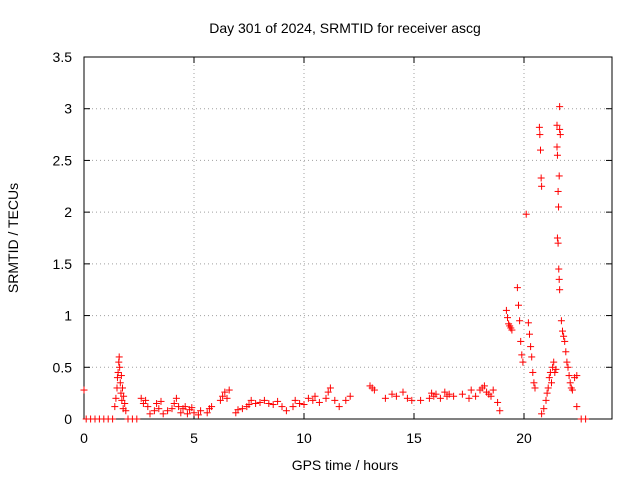 This screenshot has height=480, width=640. Describe the element at coordinates (84, 438) in the screenshot. I see `x-tick-label: 0` at that location.